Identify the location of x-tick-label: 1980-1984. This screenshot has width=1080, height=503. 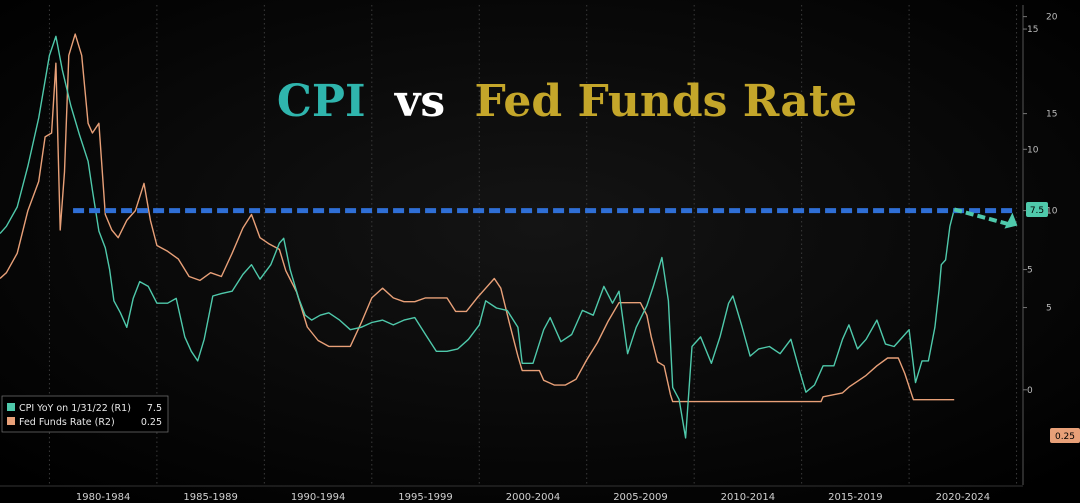
(103, 497).